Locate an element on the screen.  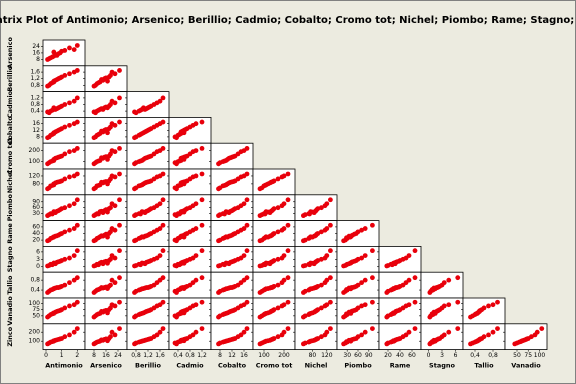
row-label: Vanadio is located at coordinates (10, 311).